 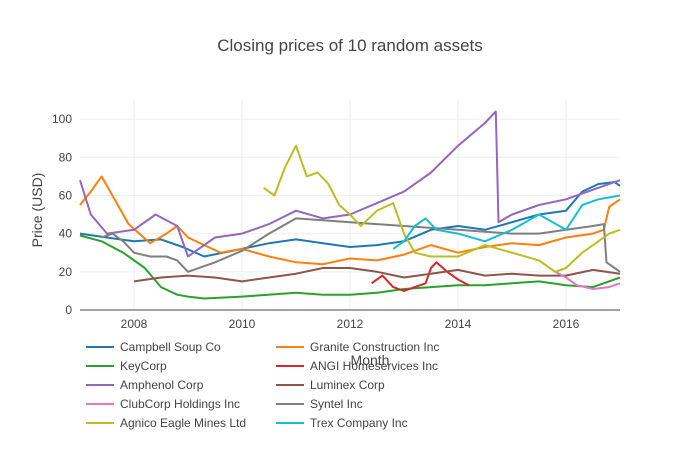 I want to click on y-tick-label: 100, so click(x=62, y=119).